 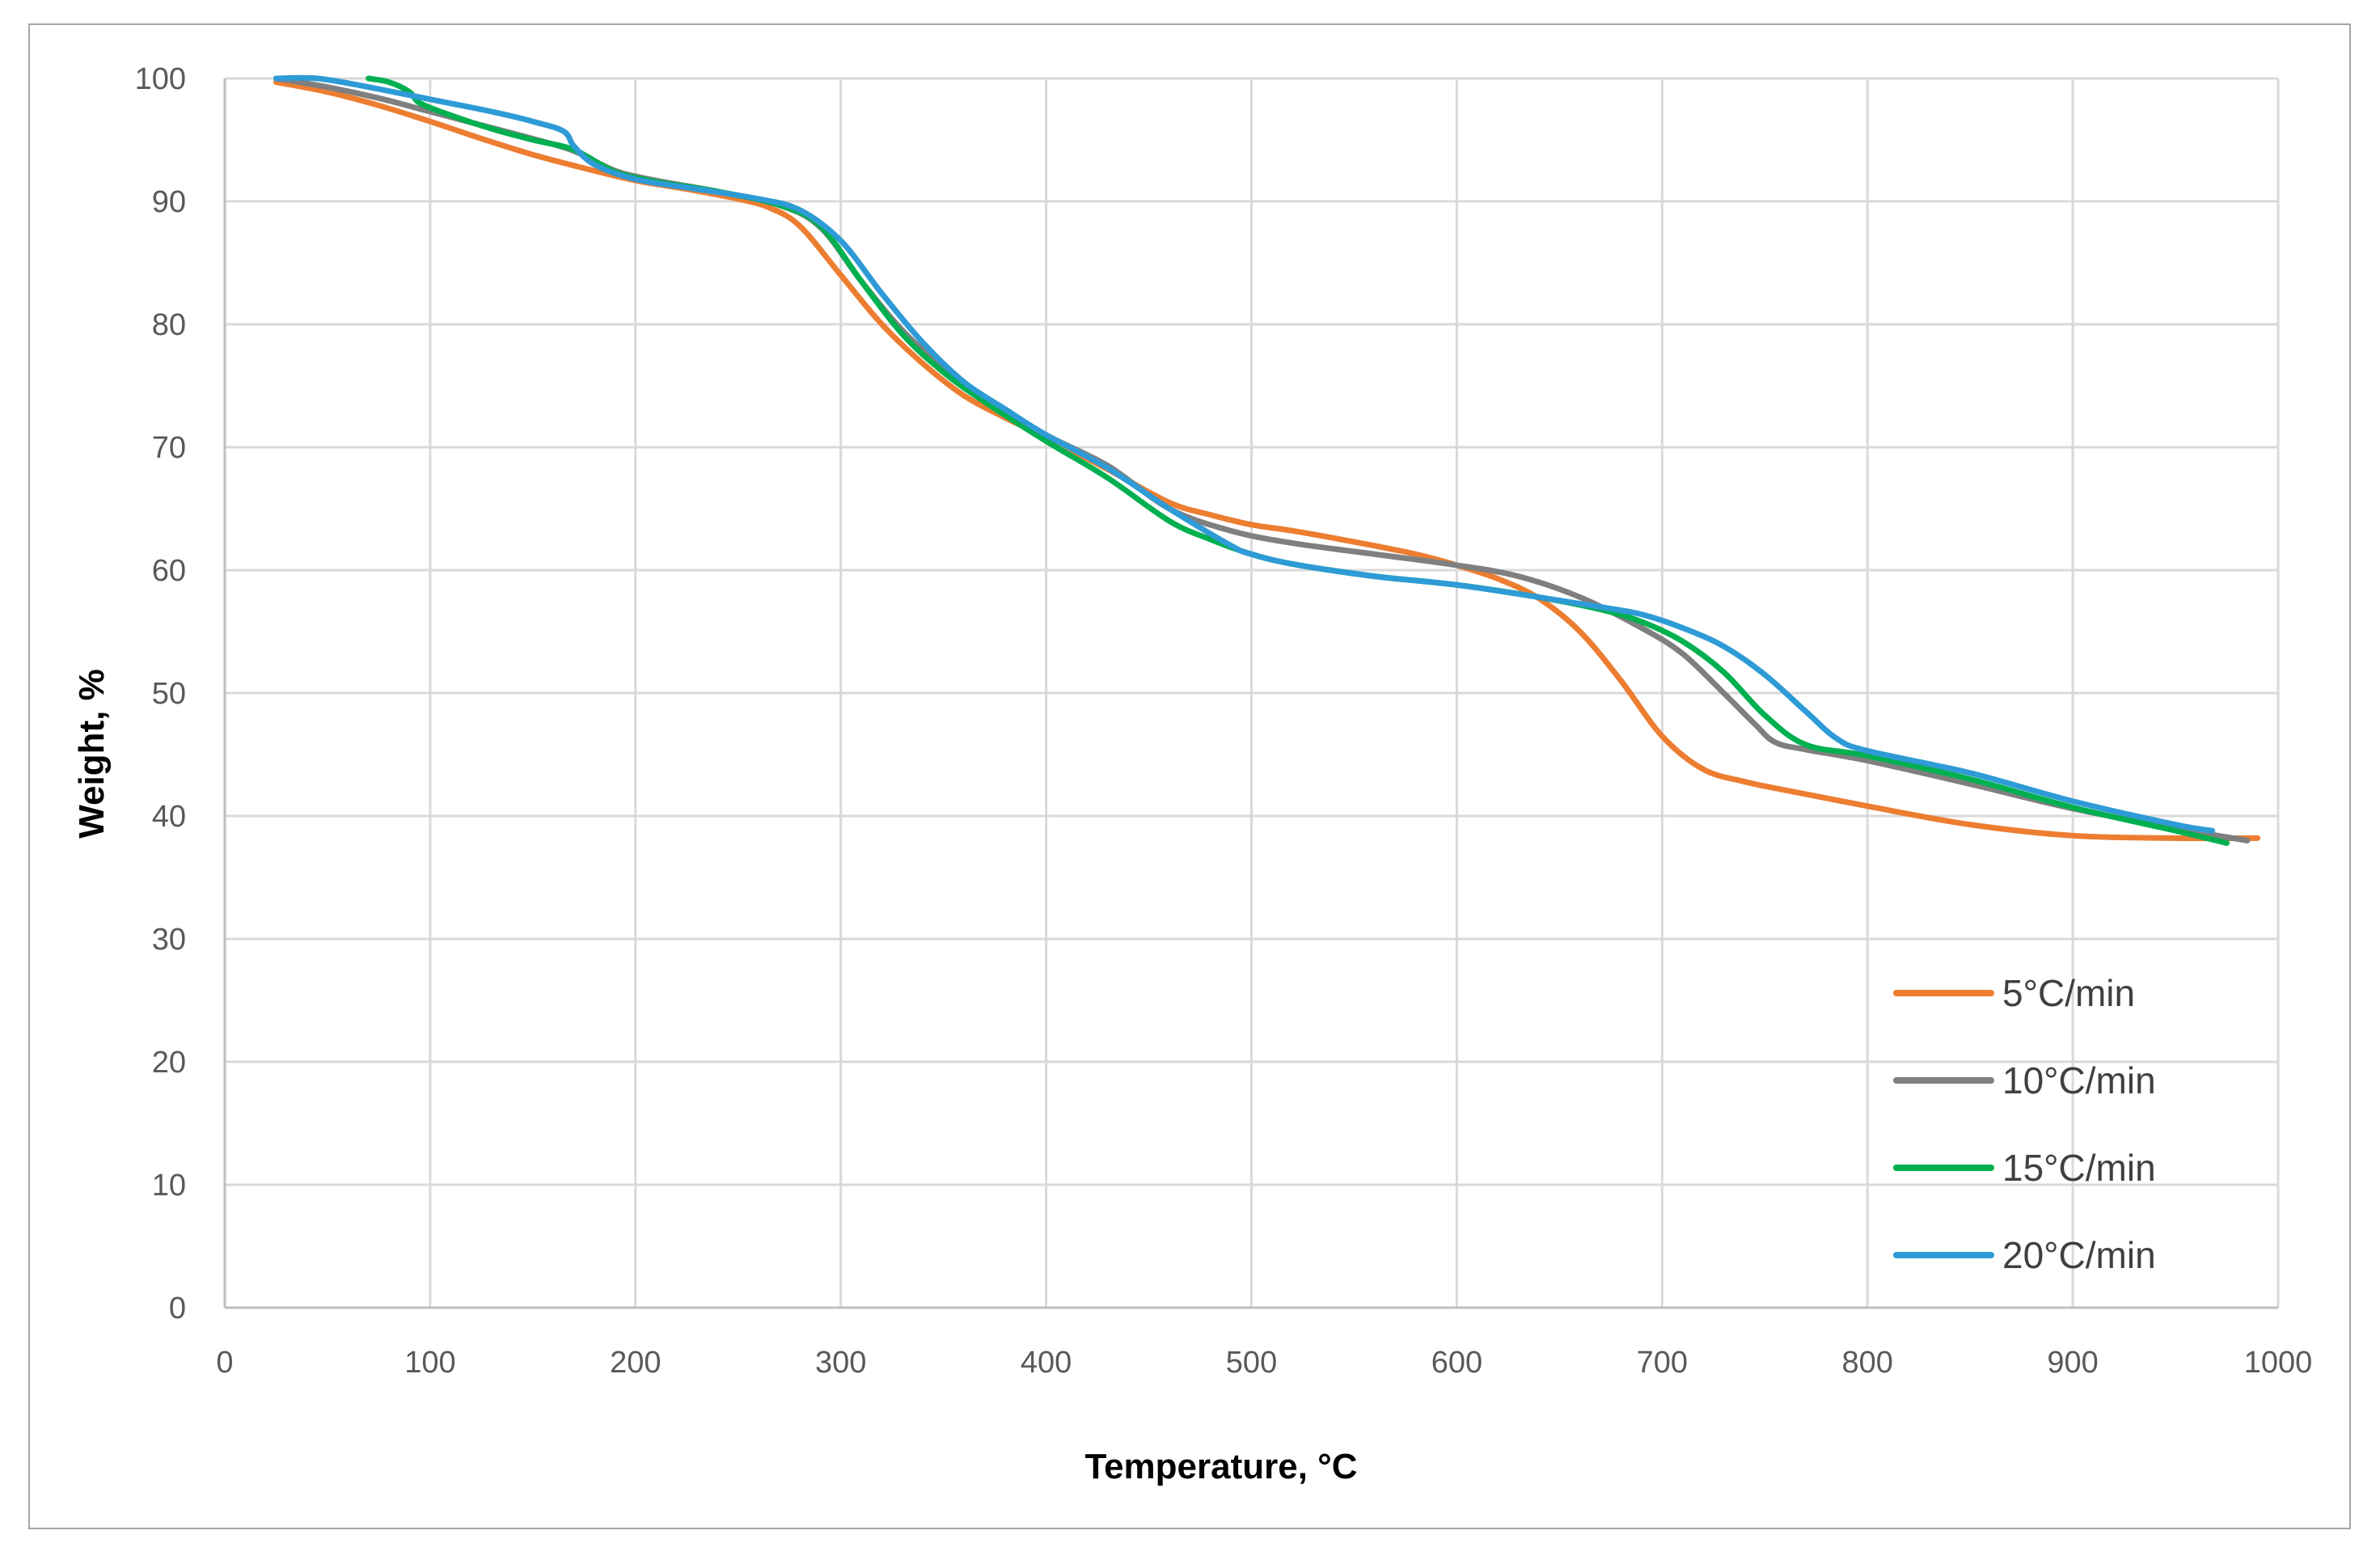 I want to click on y-tick-labels: 0 10 20 30 40 50 60 70 80 90 100, so click(x=161, y=693).